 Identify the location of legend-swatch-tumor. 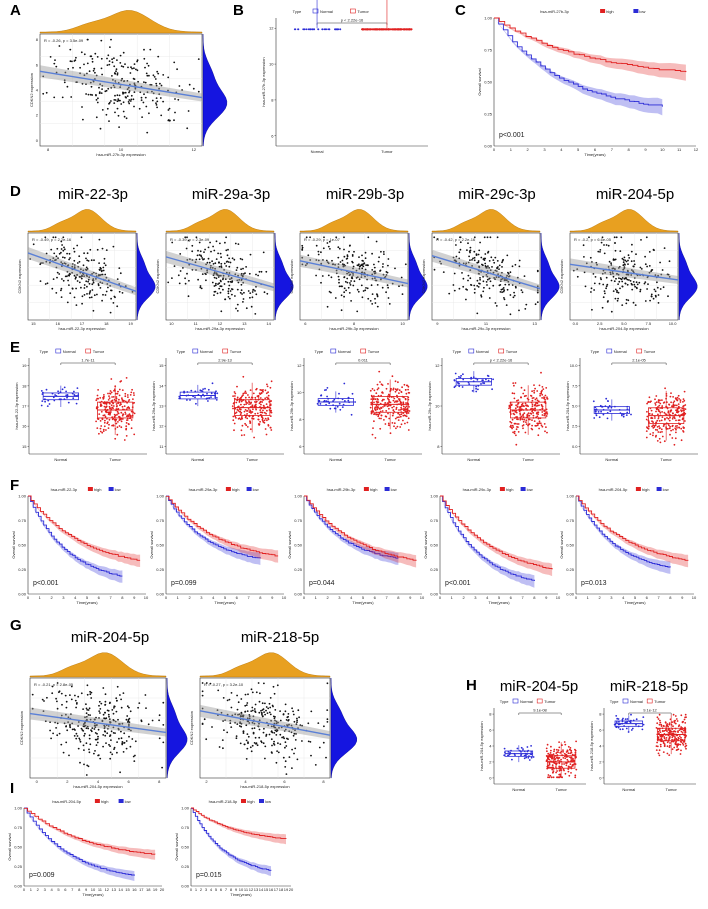
(363, 351).